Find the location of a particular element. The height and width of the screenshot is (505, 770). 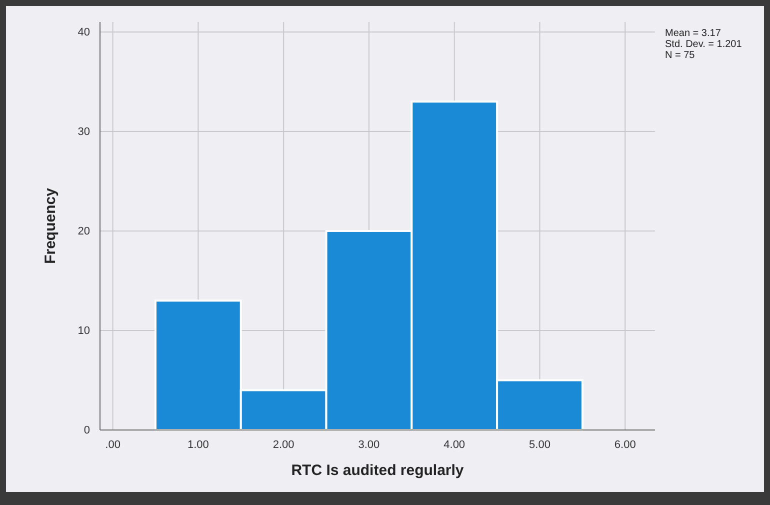

y-tick-label: 40 is located at coordinates (84, 32).